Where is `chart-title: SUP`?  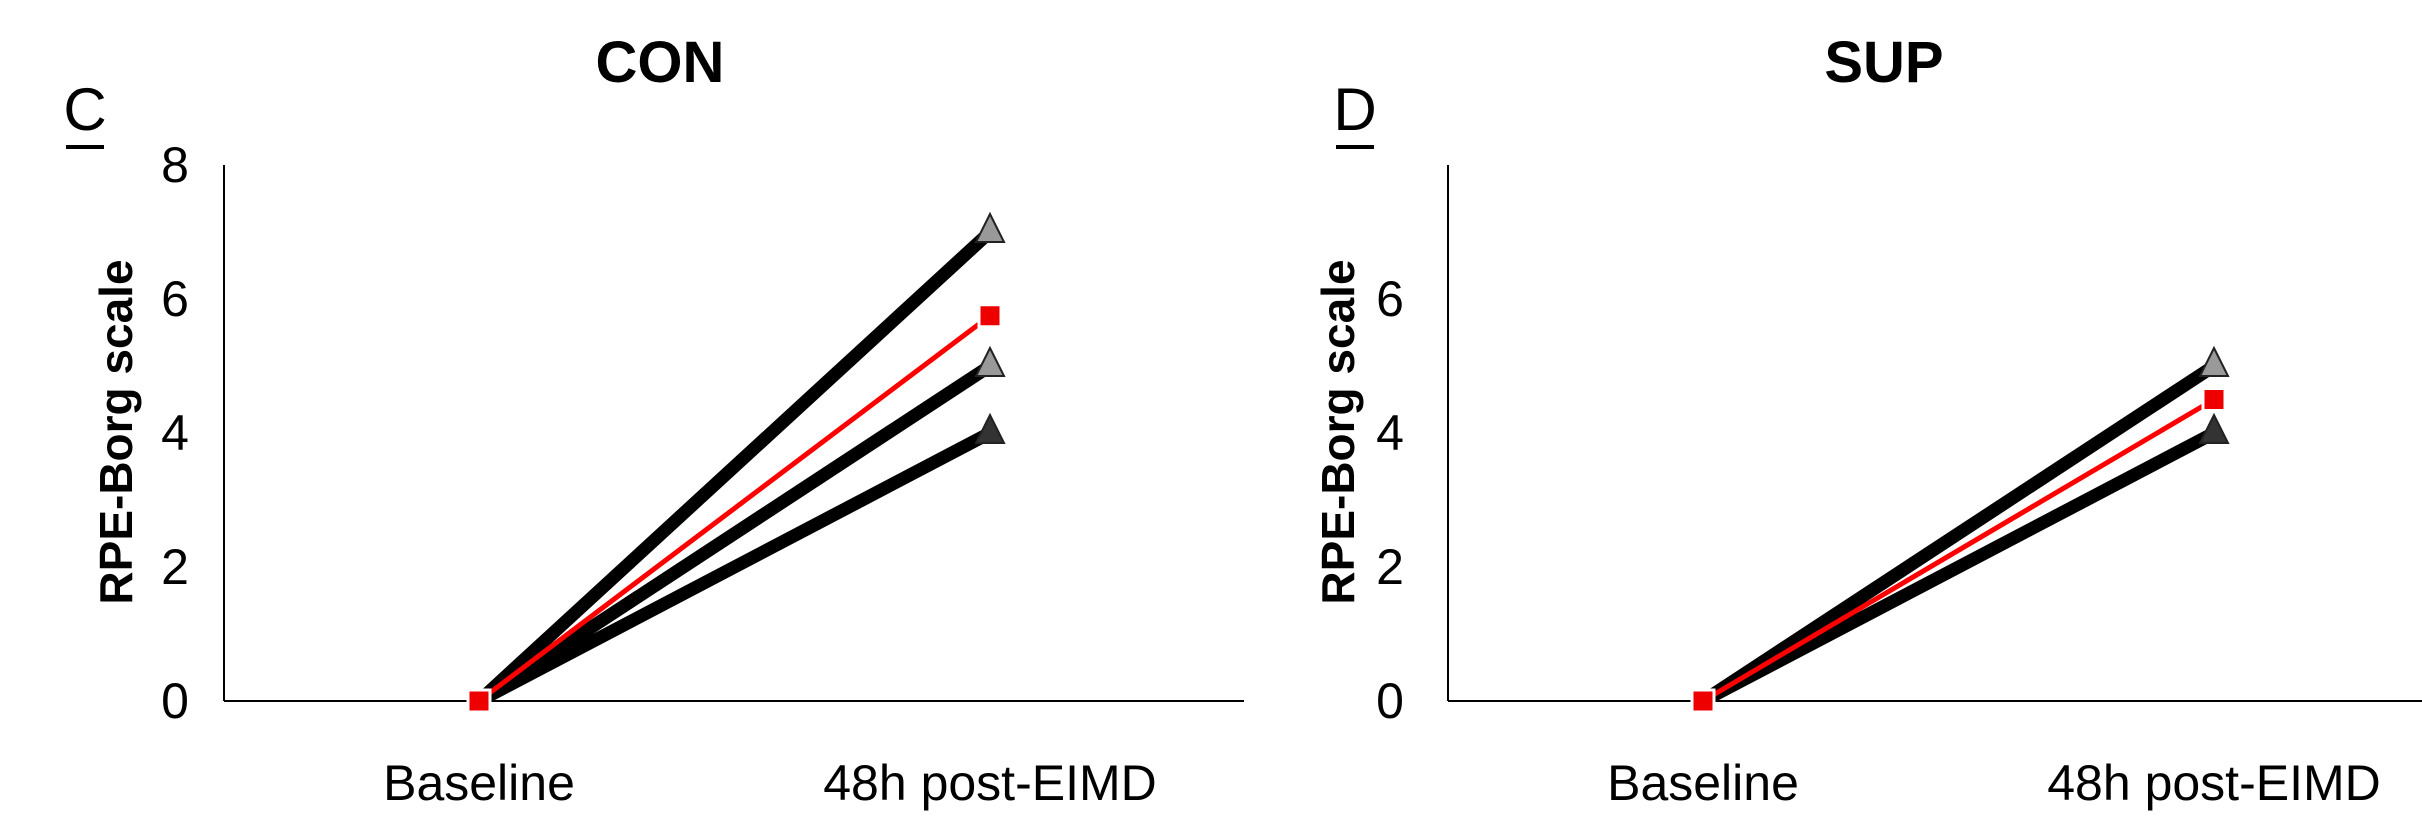 chart-title: SUP is located at coordinates (1883, 62).